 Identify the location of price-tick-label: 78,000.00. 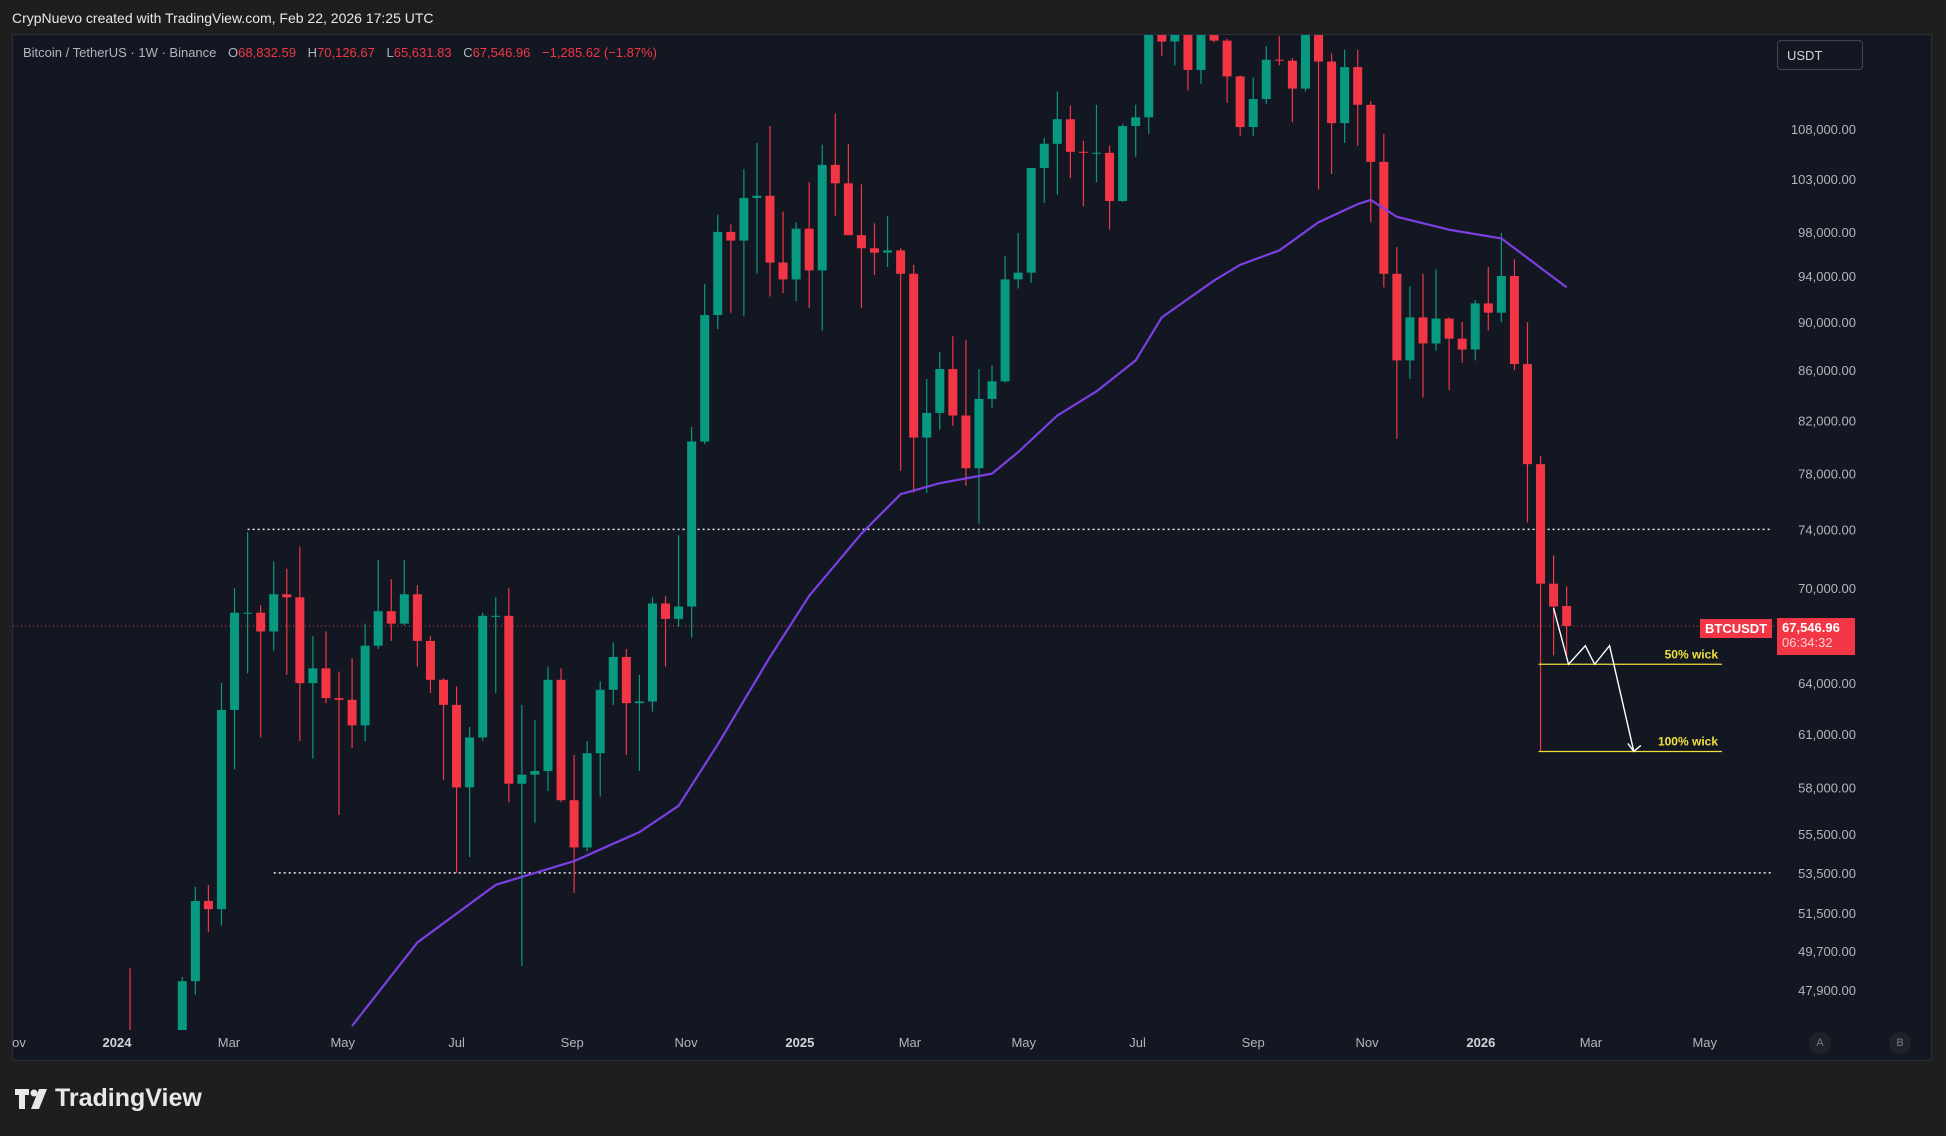
(1827, 474).